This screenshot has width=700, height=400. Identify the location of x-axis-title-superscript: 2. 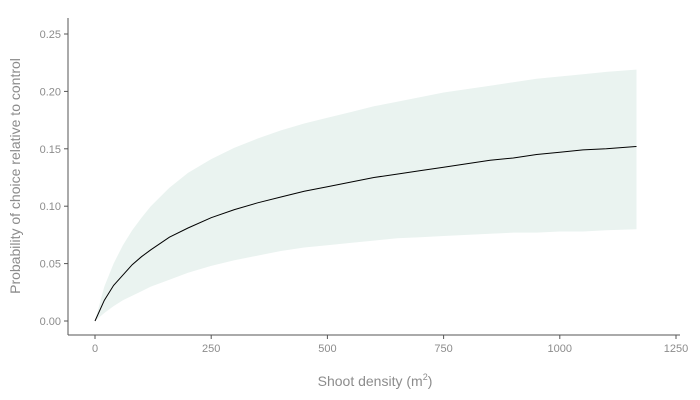
(425, 377).